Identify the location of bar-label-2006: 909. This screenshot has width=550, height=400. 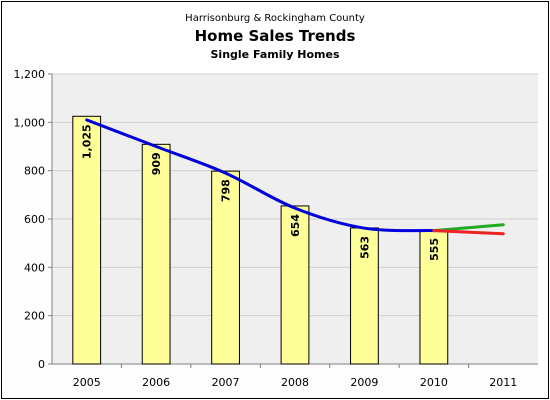
(156, 163).